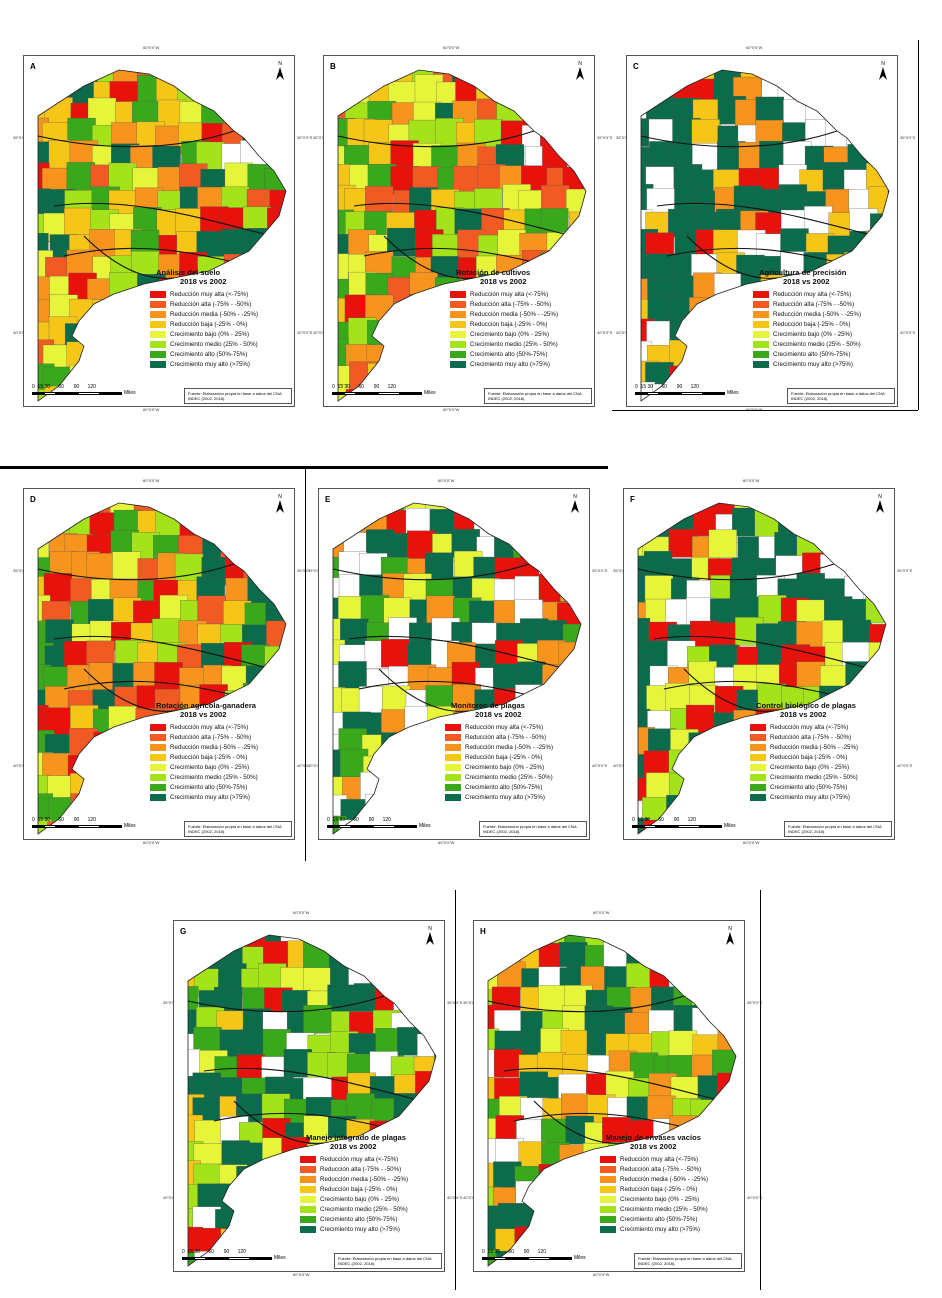 The width and height of the screenshot is (942, 1298). Describe the element at coordinates (580, 70) in the screenshot. I see `north-arrow-icon: N` at that location.